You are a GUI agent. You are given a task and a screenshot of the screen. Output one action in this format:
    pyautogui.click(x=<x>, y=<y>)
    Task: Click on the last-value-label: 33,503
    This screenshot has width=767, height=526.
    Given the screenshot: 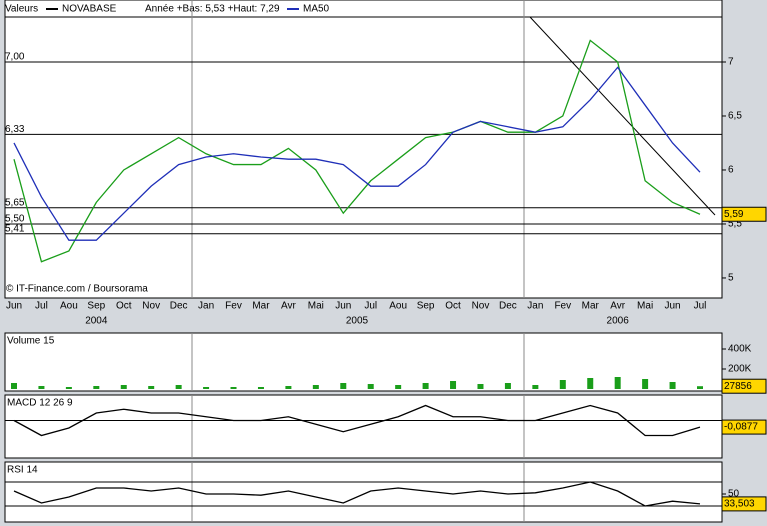 What is the action you would take?
    pyautogui.click(x=739, y=504)
    